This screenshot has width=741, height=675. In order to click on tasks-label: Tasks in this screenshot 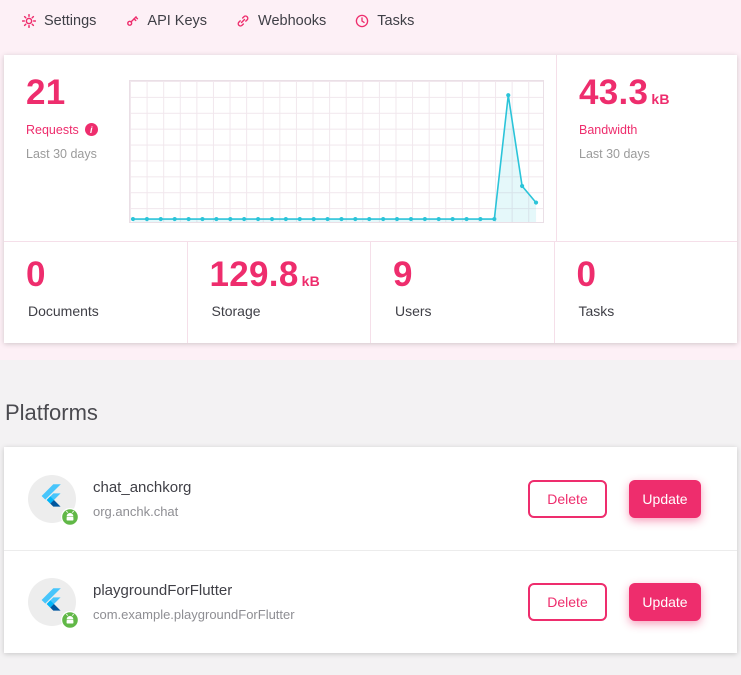, I will do `click(596, 310)`.